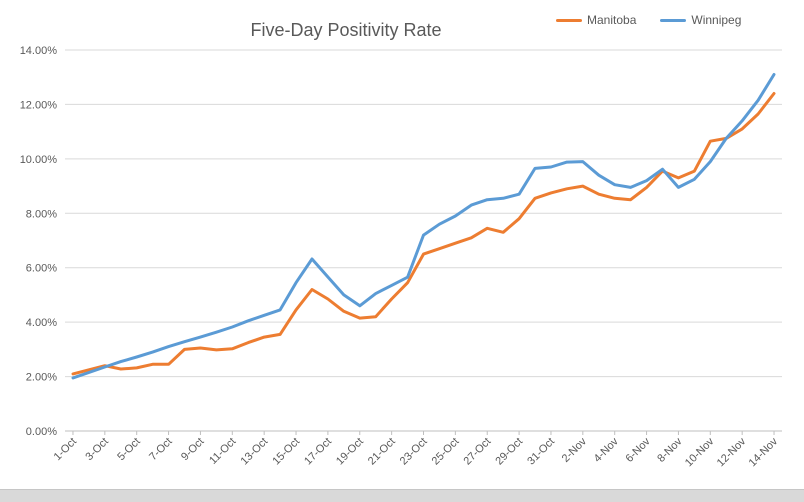 Image resolution: width=804 pixels, height=502 pixels. Describe the element at coordinates (39, 160) in the screenshot. I see `y-tick-label: 10.00%` at that location.